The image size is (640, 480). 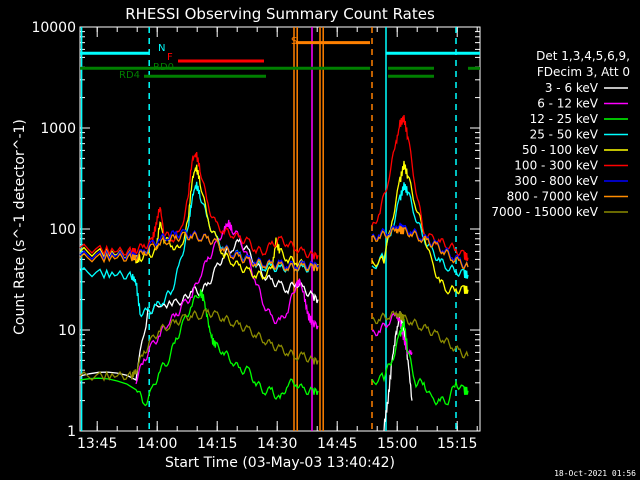 What do you see at coordinates (71, 432) in the screenshot?
I see `y-tick-label: 1` at bounding box center [71, 432].